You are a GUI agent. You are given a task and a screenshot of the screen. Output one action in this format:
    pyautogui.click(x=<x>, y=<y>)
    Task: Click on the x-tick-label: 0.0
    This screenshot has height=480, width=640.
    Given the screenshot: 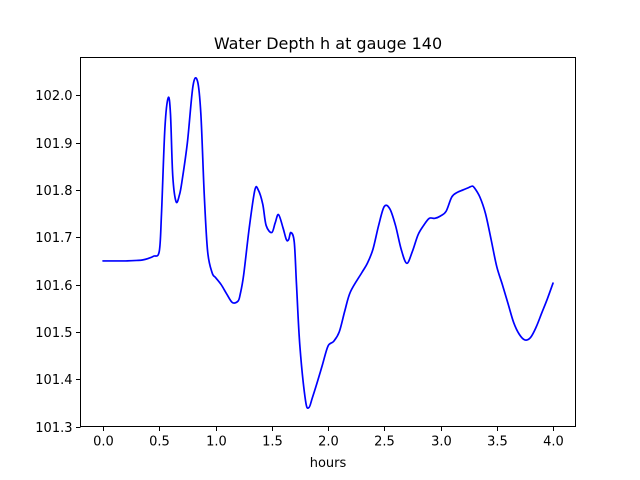 What is the action you would take?
    pyautogui.click(x=103, y=442)
    